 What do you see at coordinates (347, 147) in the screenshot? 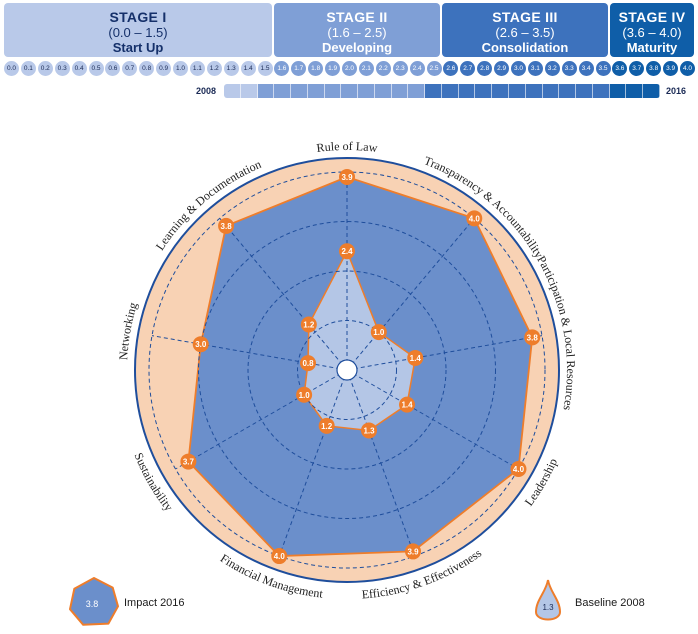
I see `axis-label-rule-of-law: Rule of Law` at bounding box center [347, 147].